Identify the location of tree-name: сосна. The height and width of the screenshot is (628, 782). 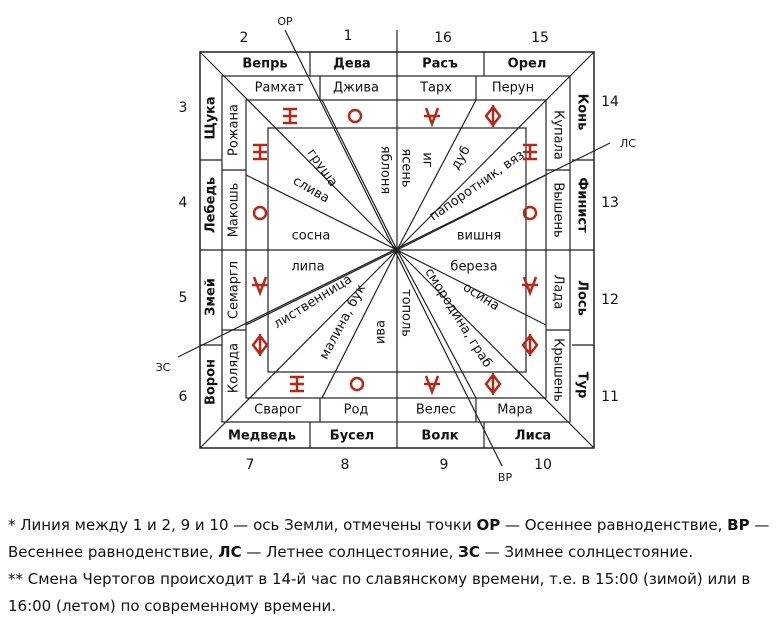
(311, 236).